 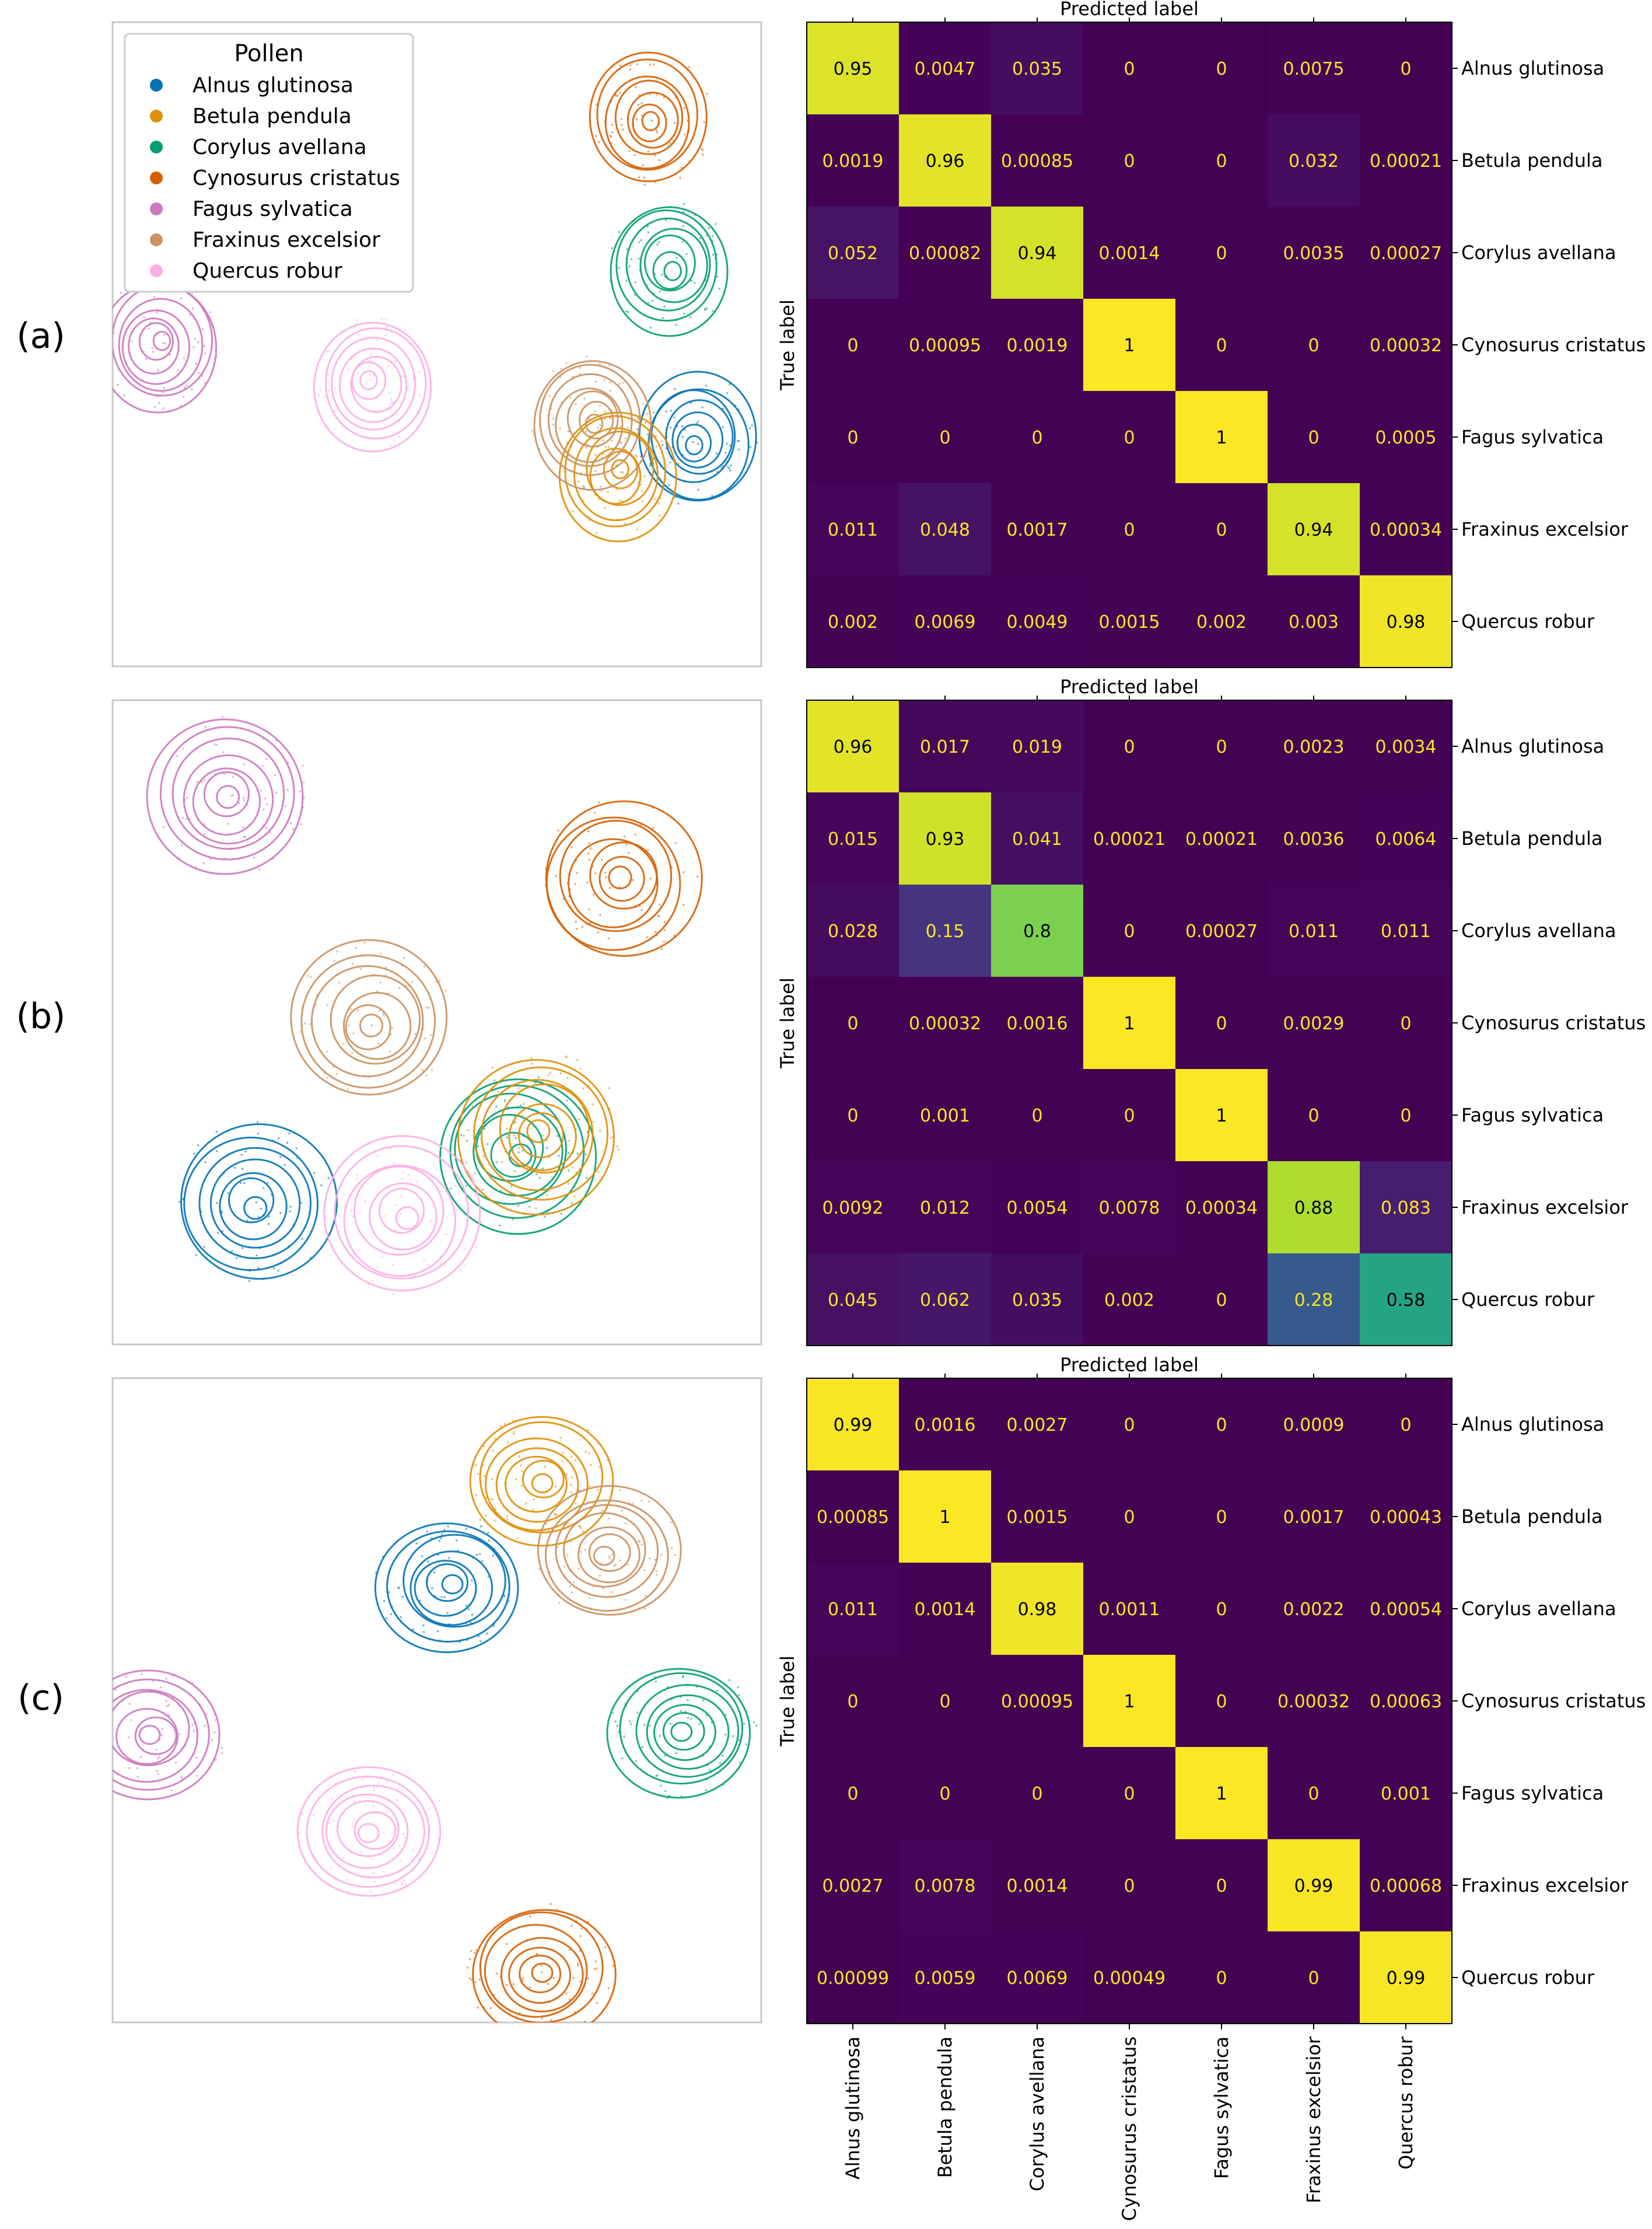 I want to click on cell-value: 0, so click(x=1221, y=1886).